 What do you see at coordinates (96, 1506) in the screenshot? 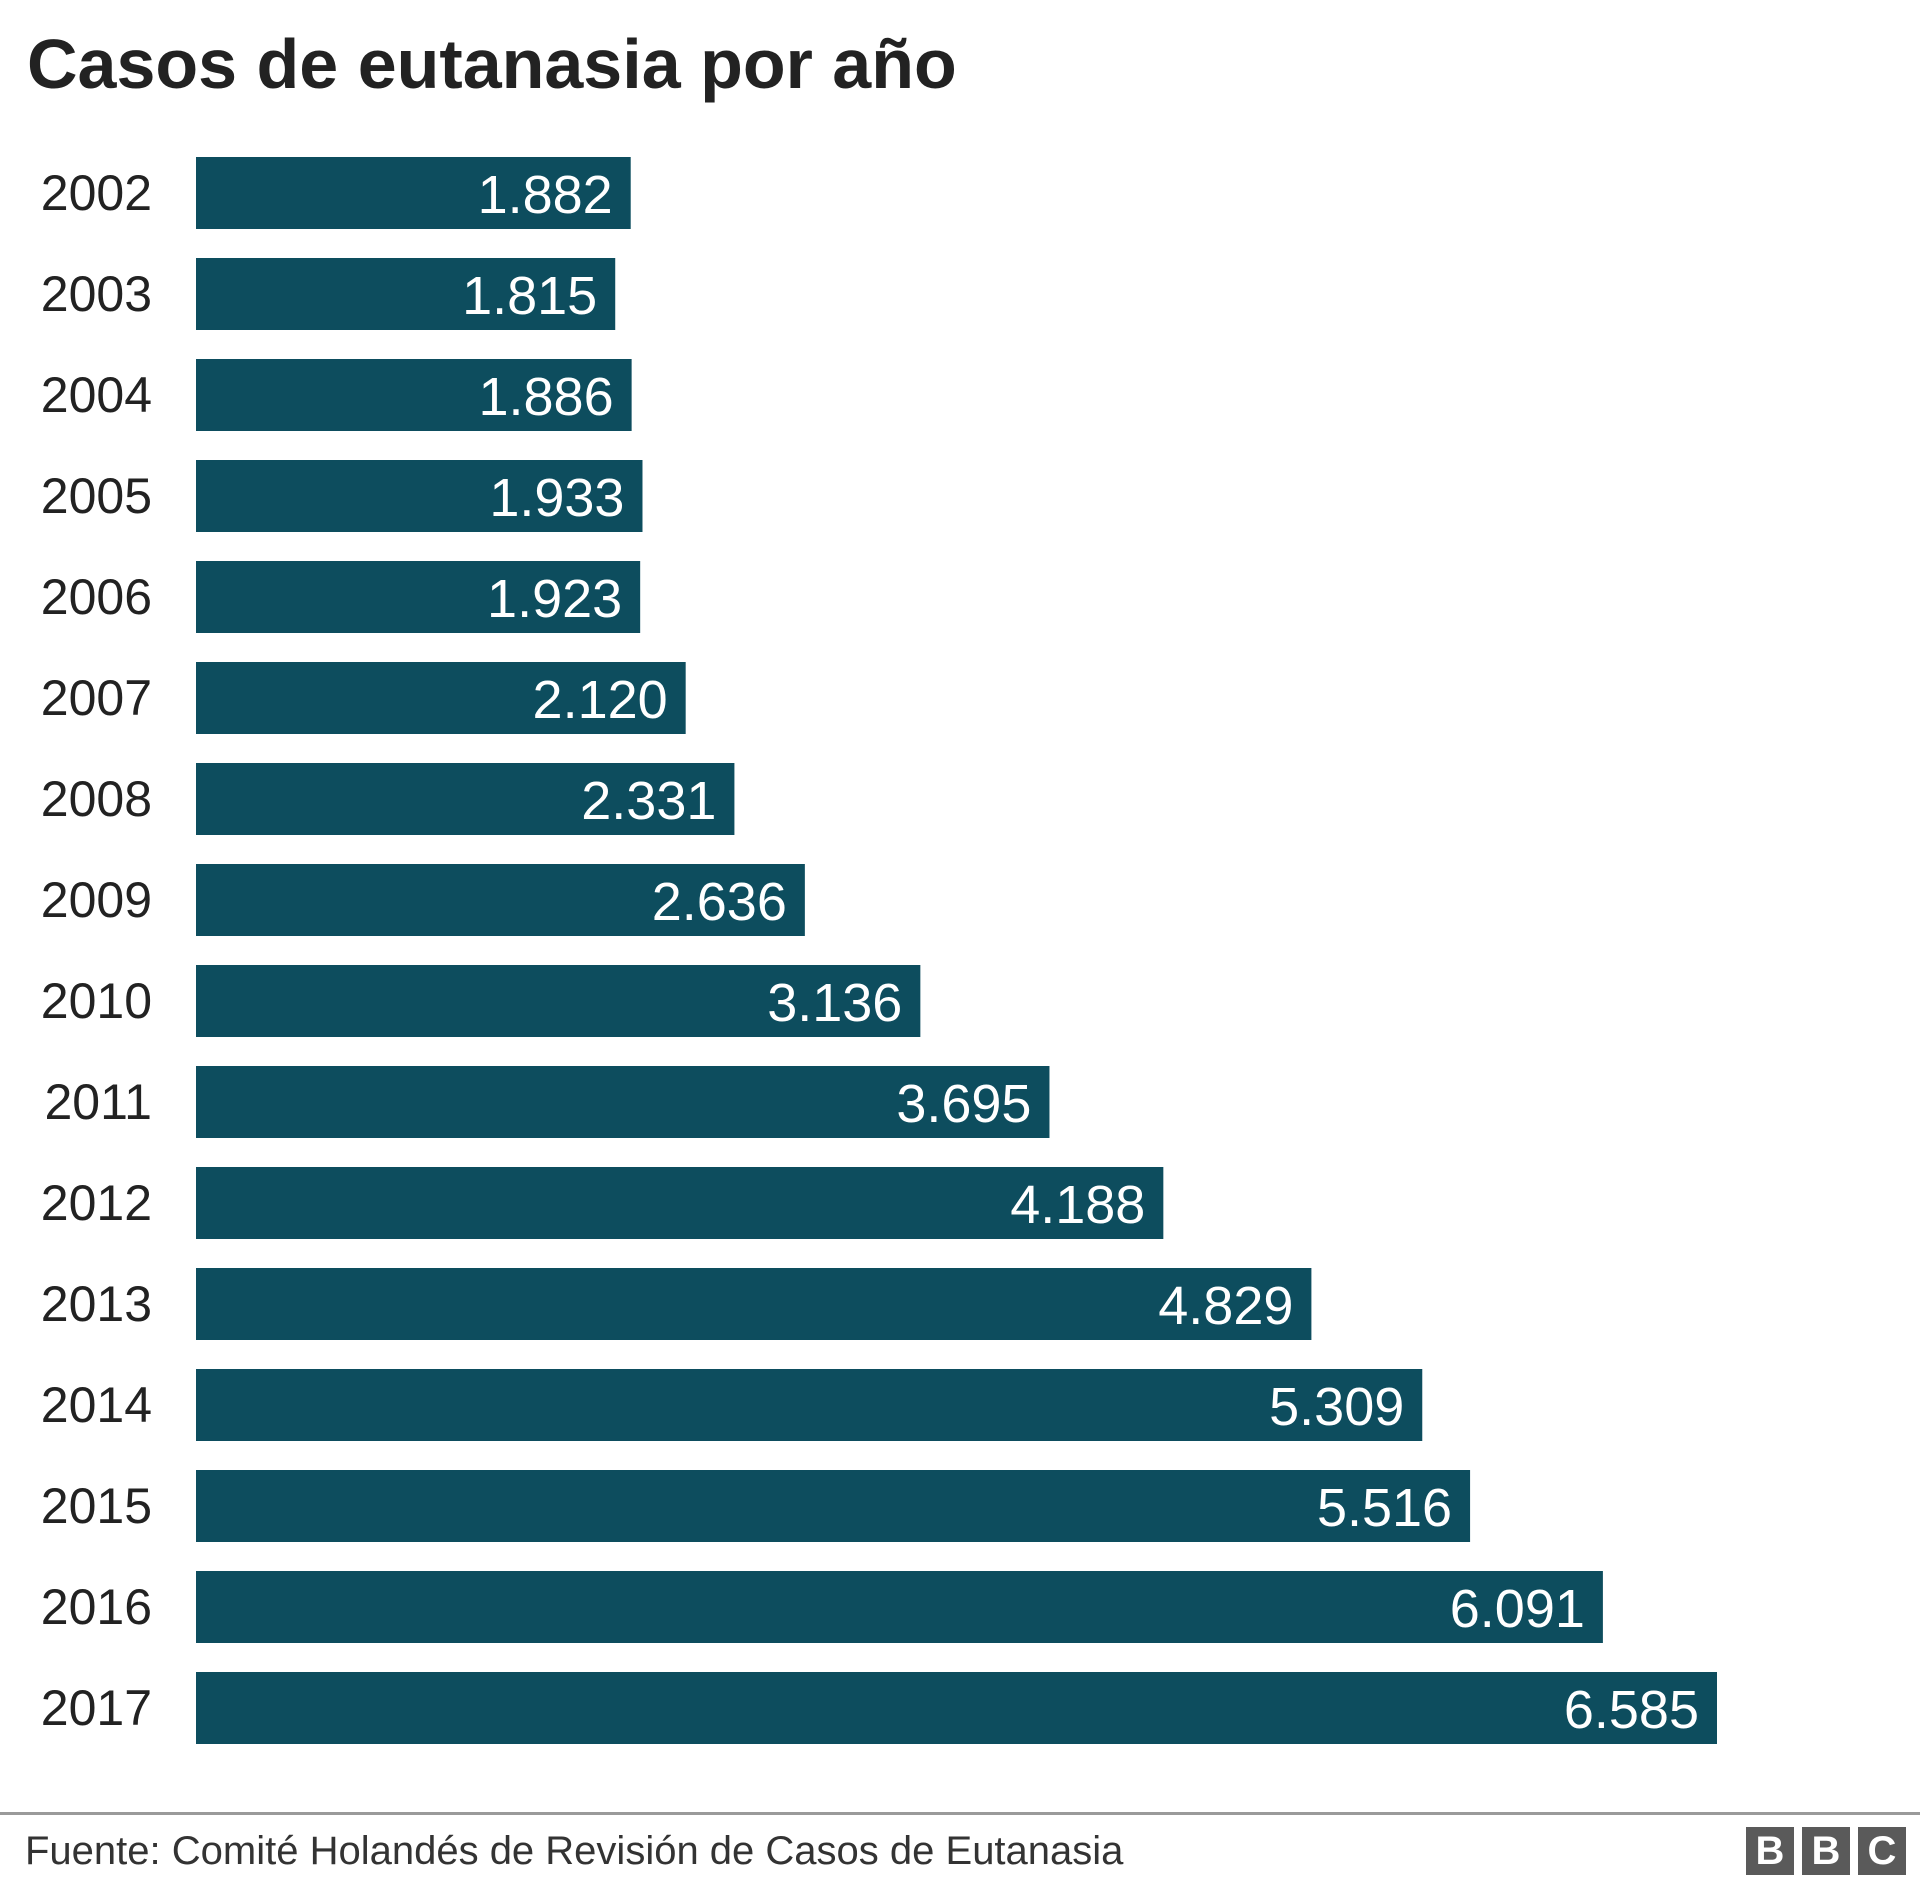
I see `category-label: 2015` at bounding box center [96, 1506].